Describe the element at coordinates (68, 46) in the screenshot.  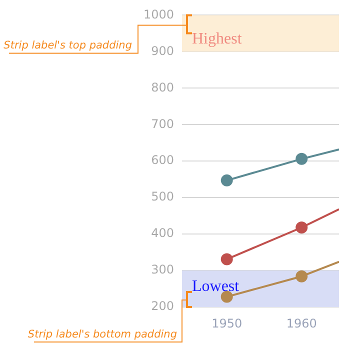
I see `text: Strip label's top padding` at that location.